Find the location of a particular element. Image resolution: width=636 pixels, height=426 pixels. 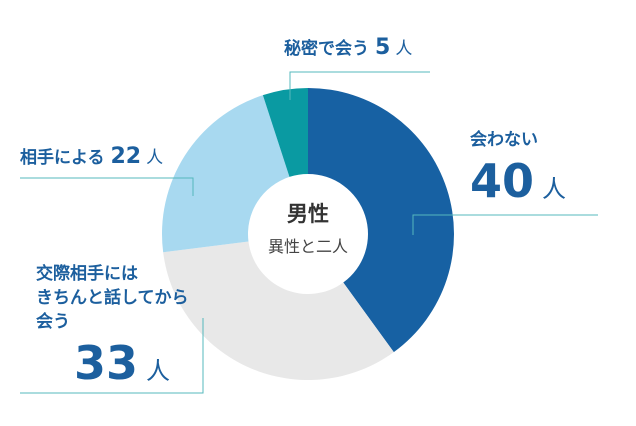

value-row: 33 人 is located at coordinates (131, 368).